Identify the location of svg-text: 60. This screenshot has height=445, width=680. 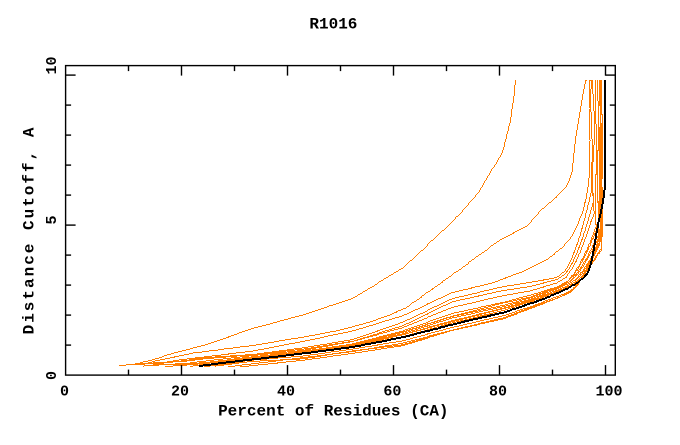
(392, 391).